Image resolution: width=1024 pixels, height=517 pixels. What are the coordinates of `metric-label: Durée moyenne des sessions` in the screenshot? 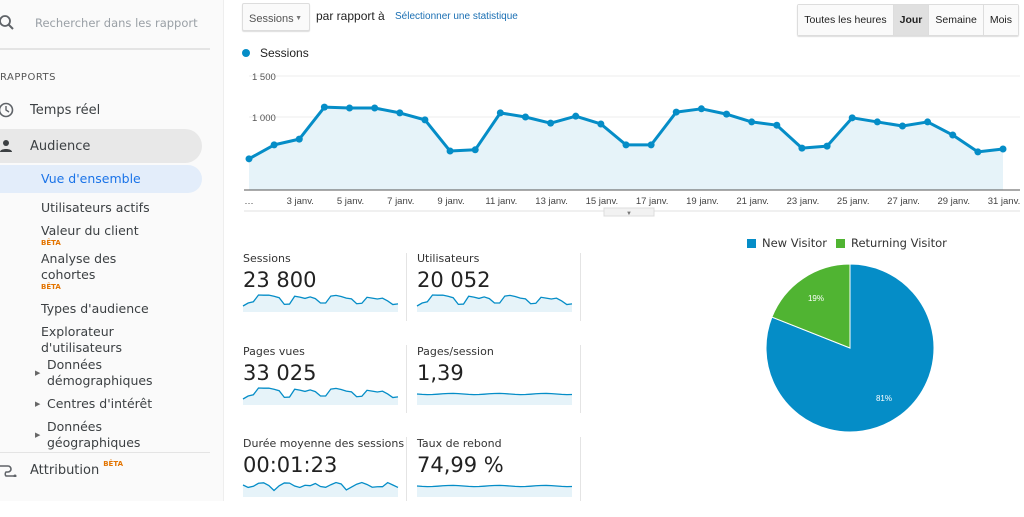 It's located at (324, 443).